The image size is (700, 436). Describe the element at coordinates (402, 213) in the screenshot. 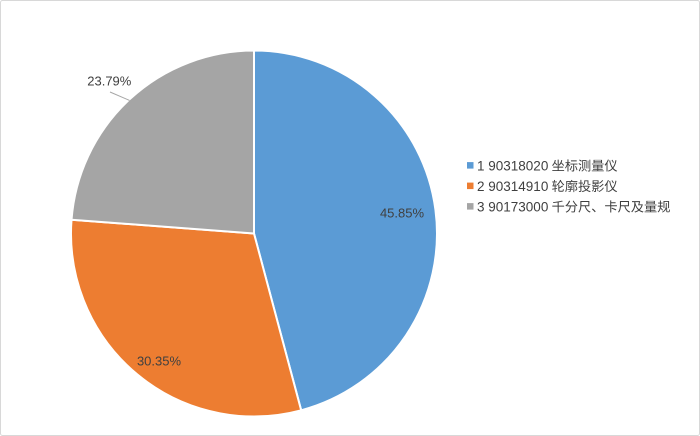

I see `svg-text: 45.85%` at that location.